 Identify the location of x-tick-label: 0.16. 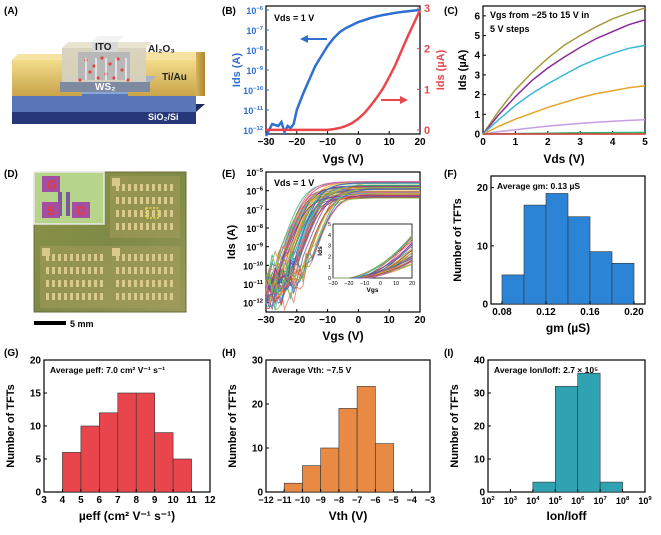
(590, 312).